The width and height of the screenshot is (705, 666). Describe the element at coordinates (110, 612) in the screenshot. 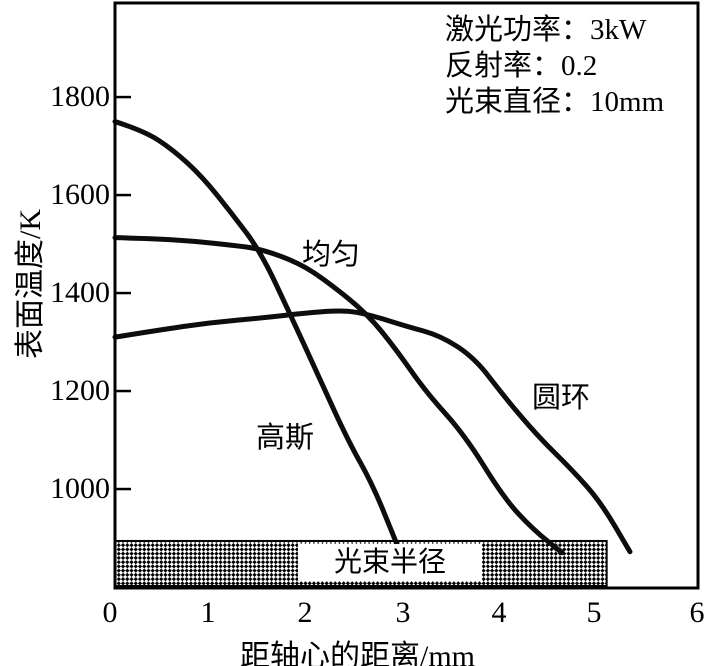

I see `x-tick-label-0: 0` at that location.